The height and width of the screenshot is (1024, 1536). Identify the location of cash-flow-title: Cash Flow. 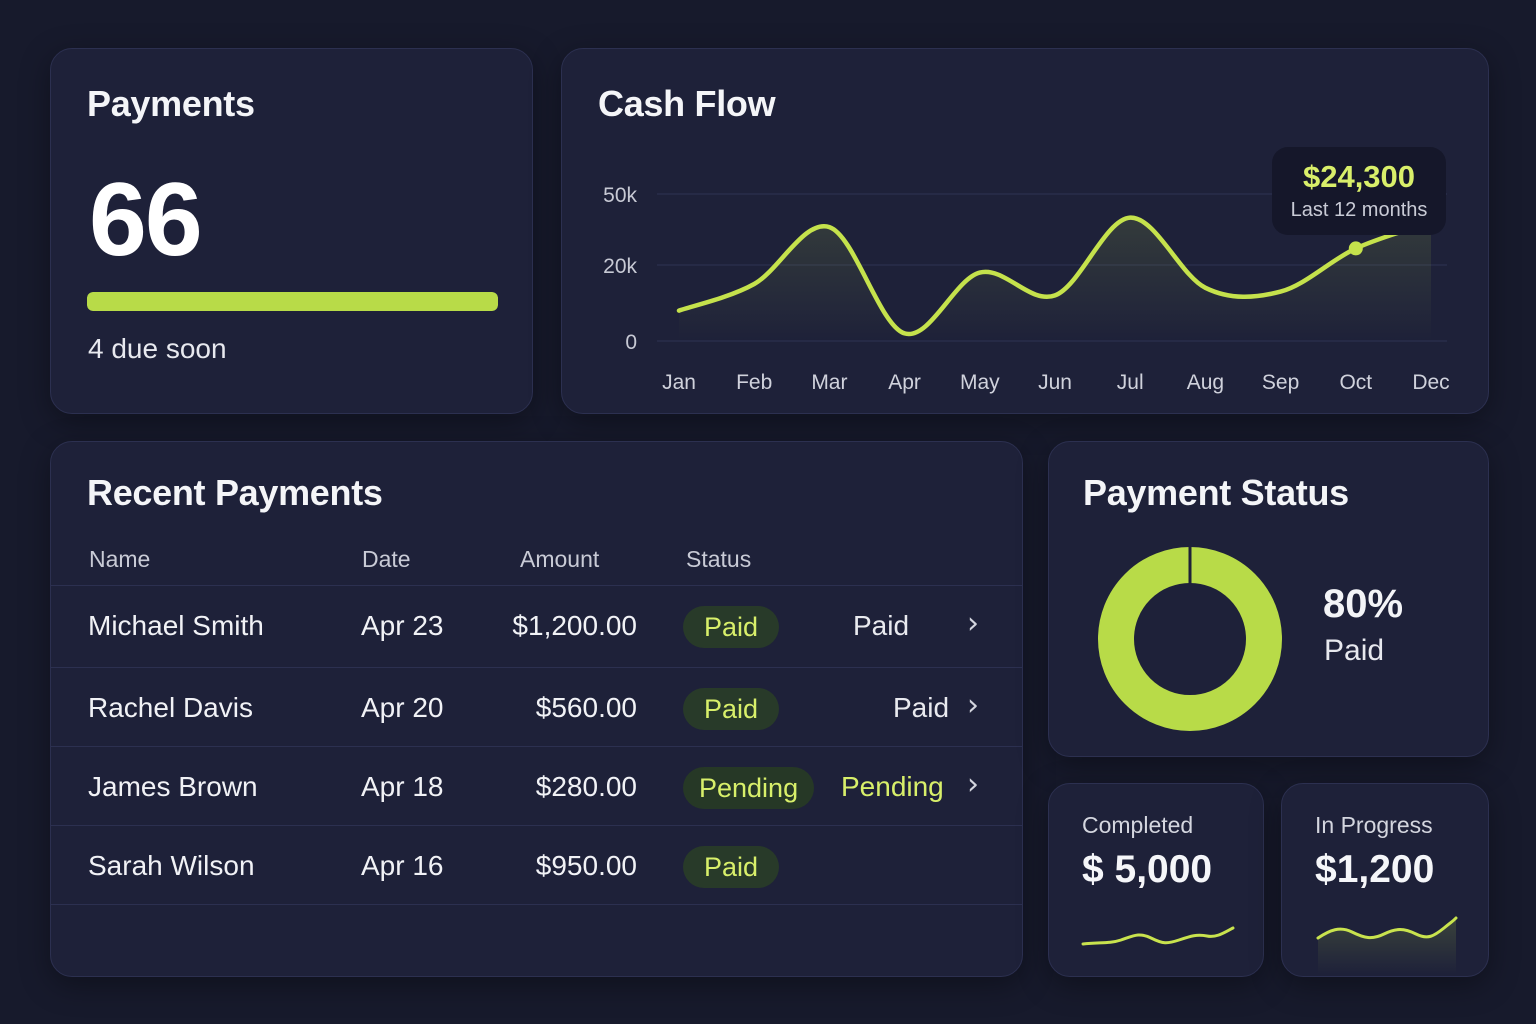
(687, 103).